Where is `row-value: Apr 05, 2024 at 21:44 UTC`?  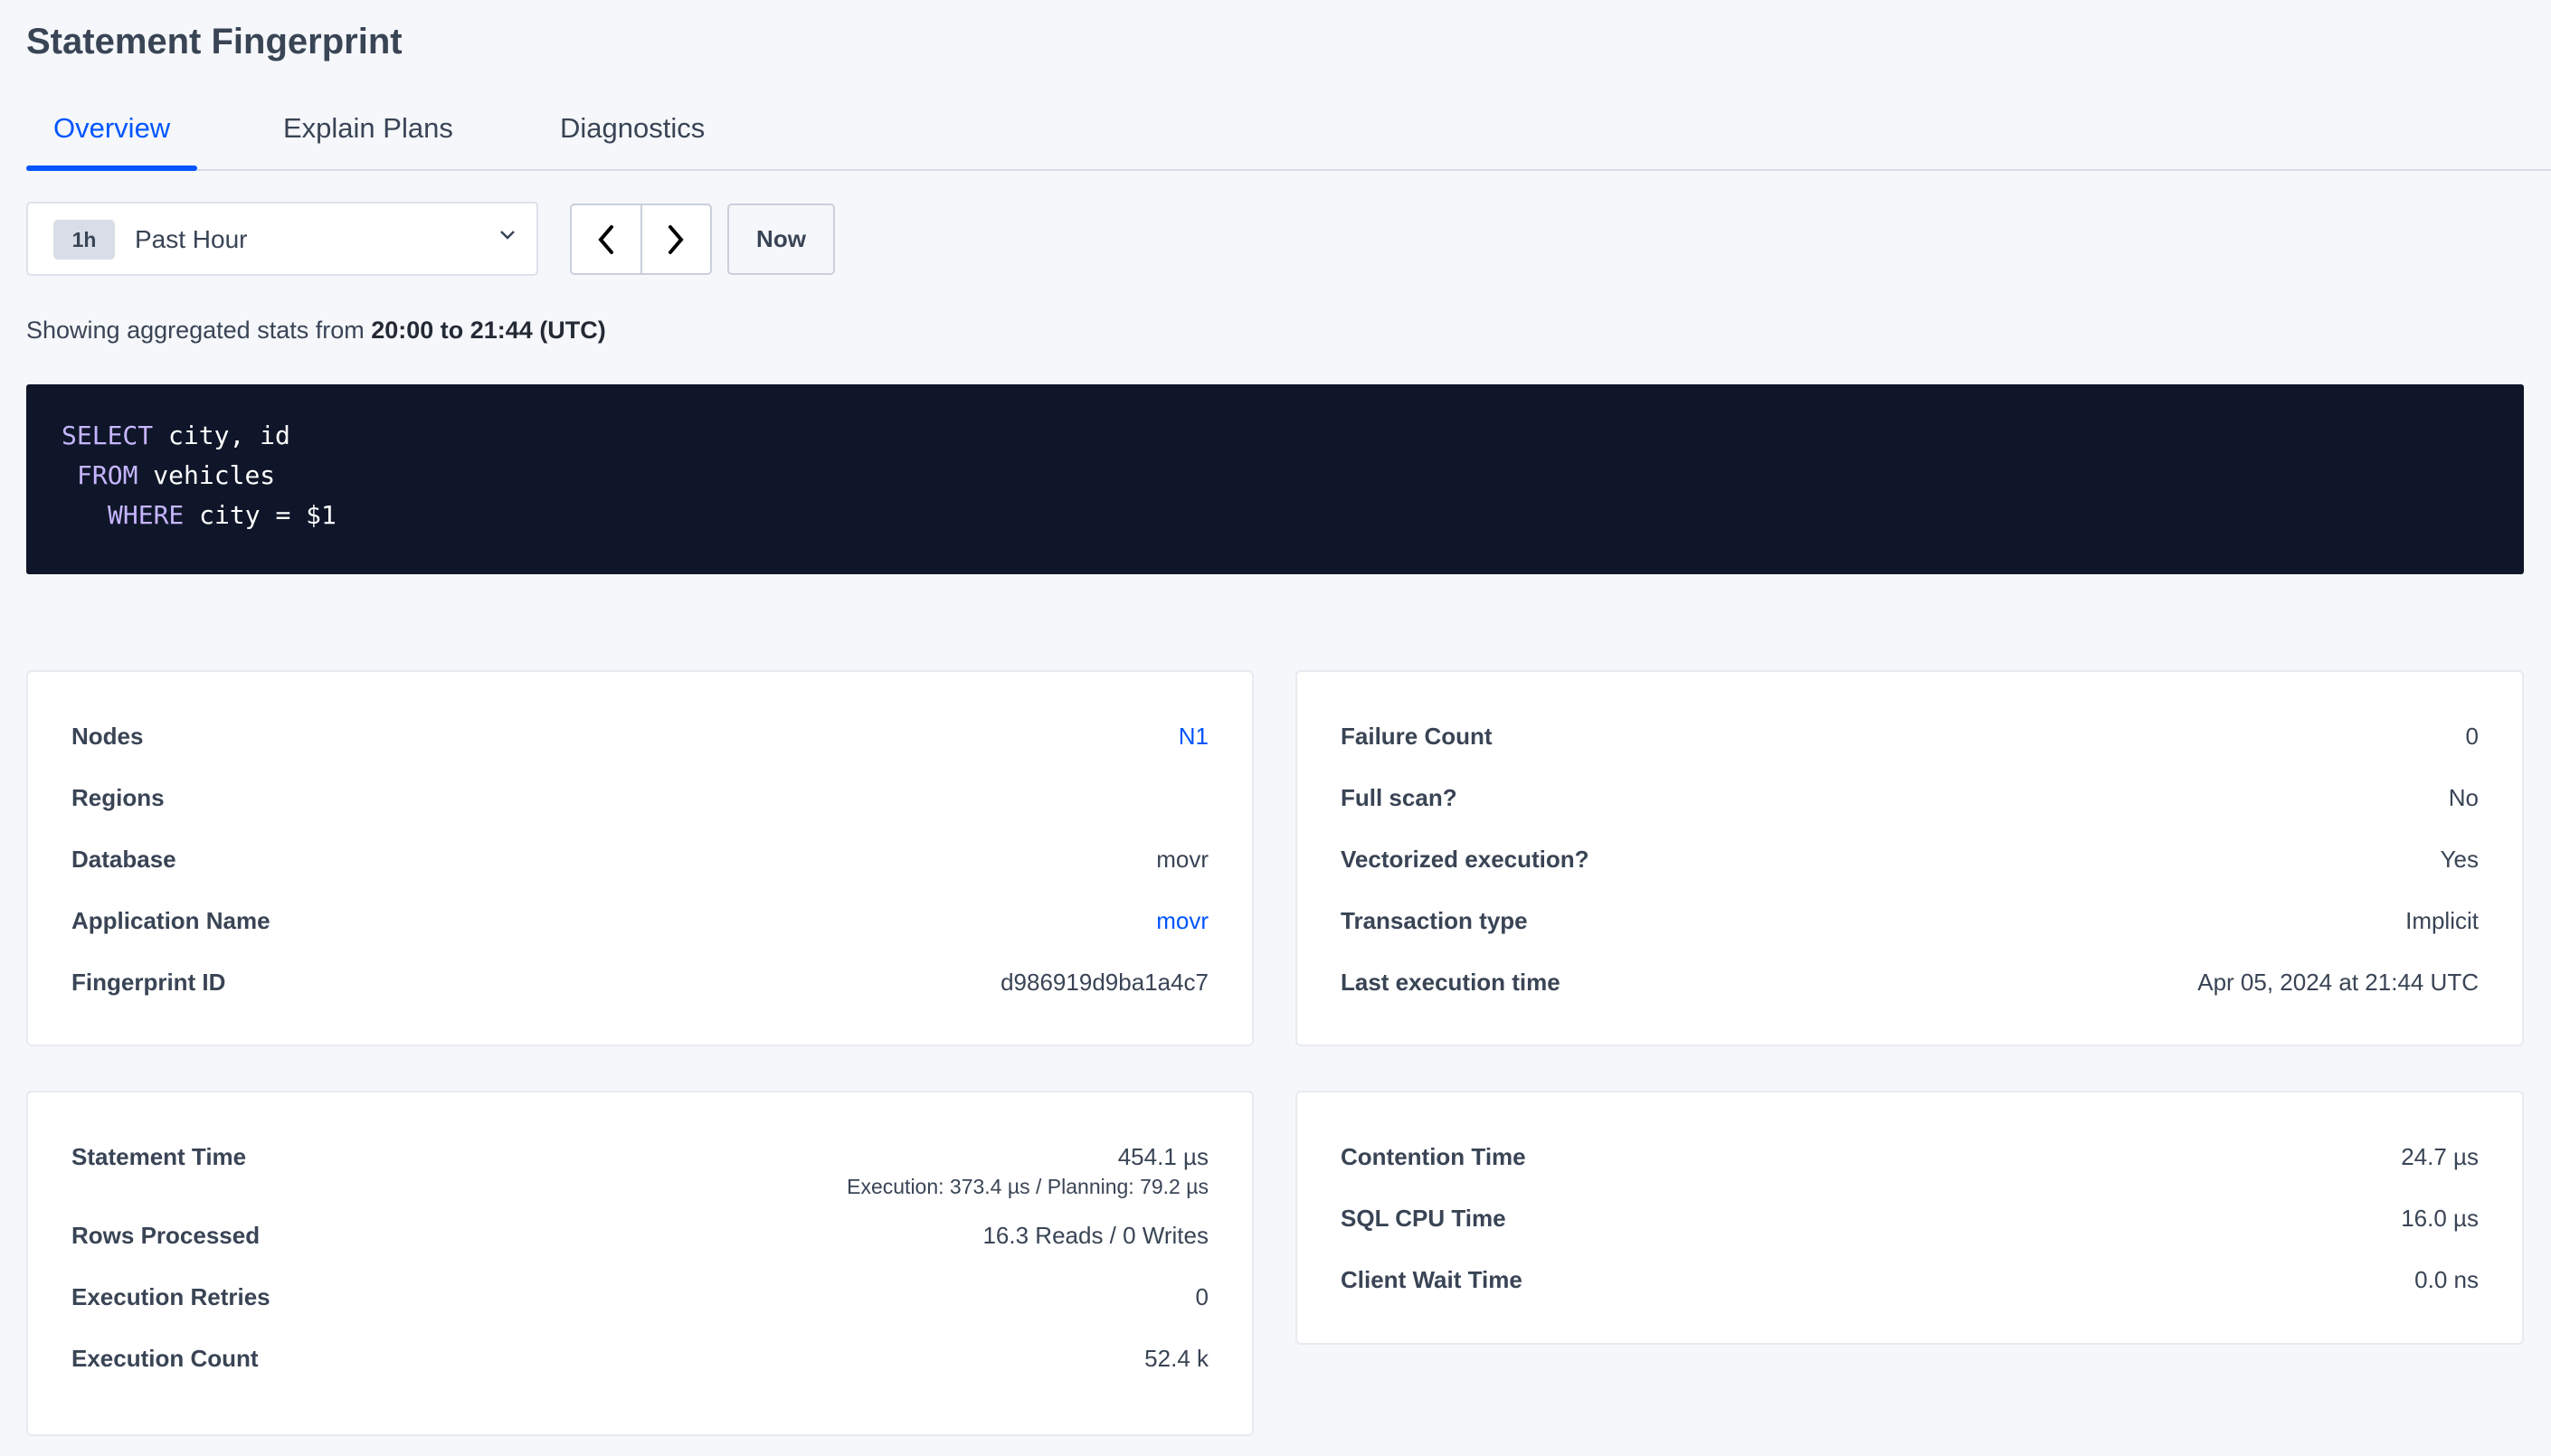 row-value: Apr 05, 2024 at 21:44 UTC is located at coordinates (2338, 982).